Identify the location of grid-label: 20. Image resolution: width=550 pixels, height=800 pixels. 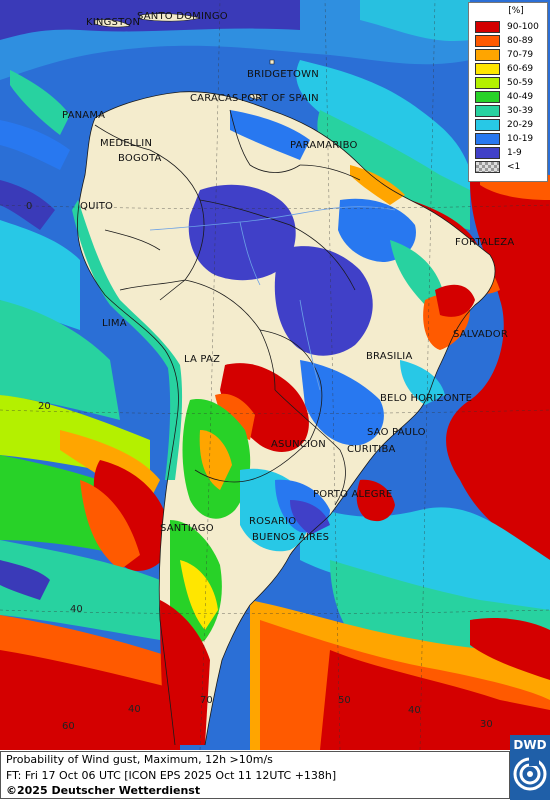
(44, 406).